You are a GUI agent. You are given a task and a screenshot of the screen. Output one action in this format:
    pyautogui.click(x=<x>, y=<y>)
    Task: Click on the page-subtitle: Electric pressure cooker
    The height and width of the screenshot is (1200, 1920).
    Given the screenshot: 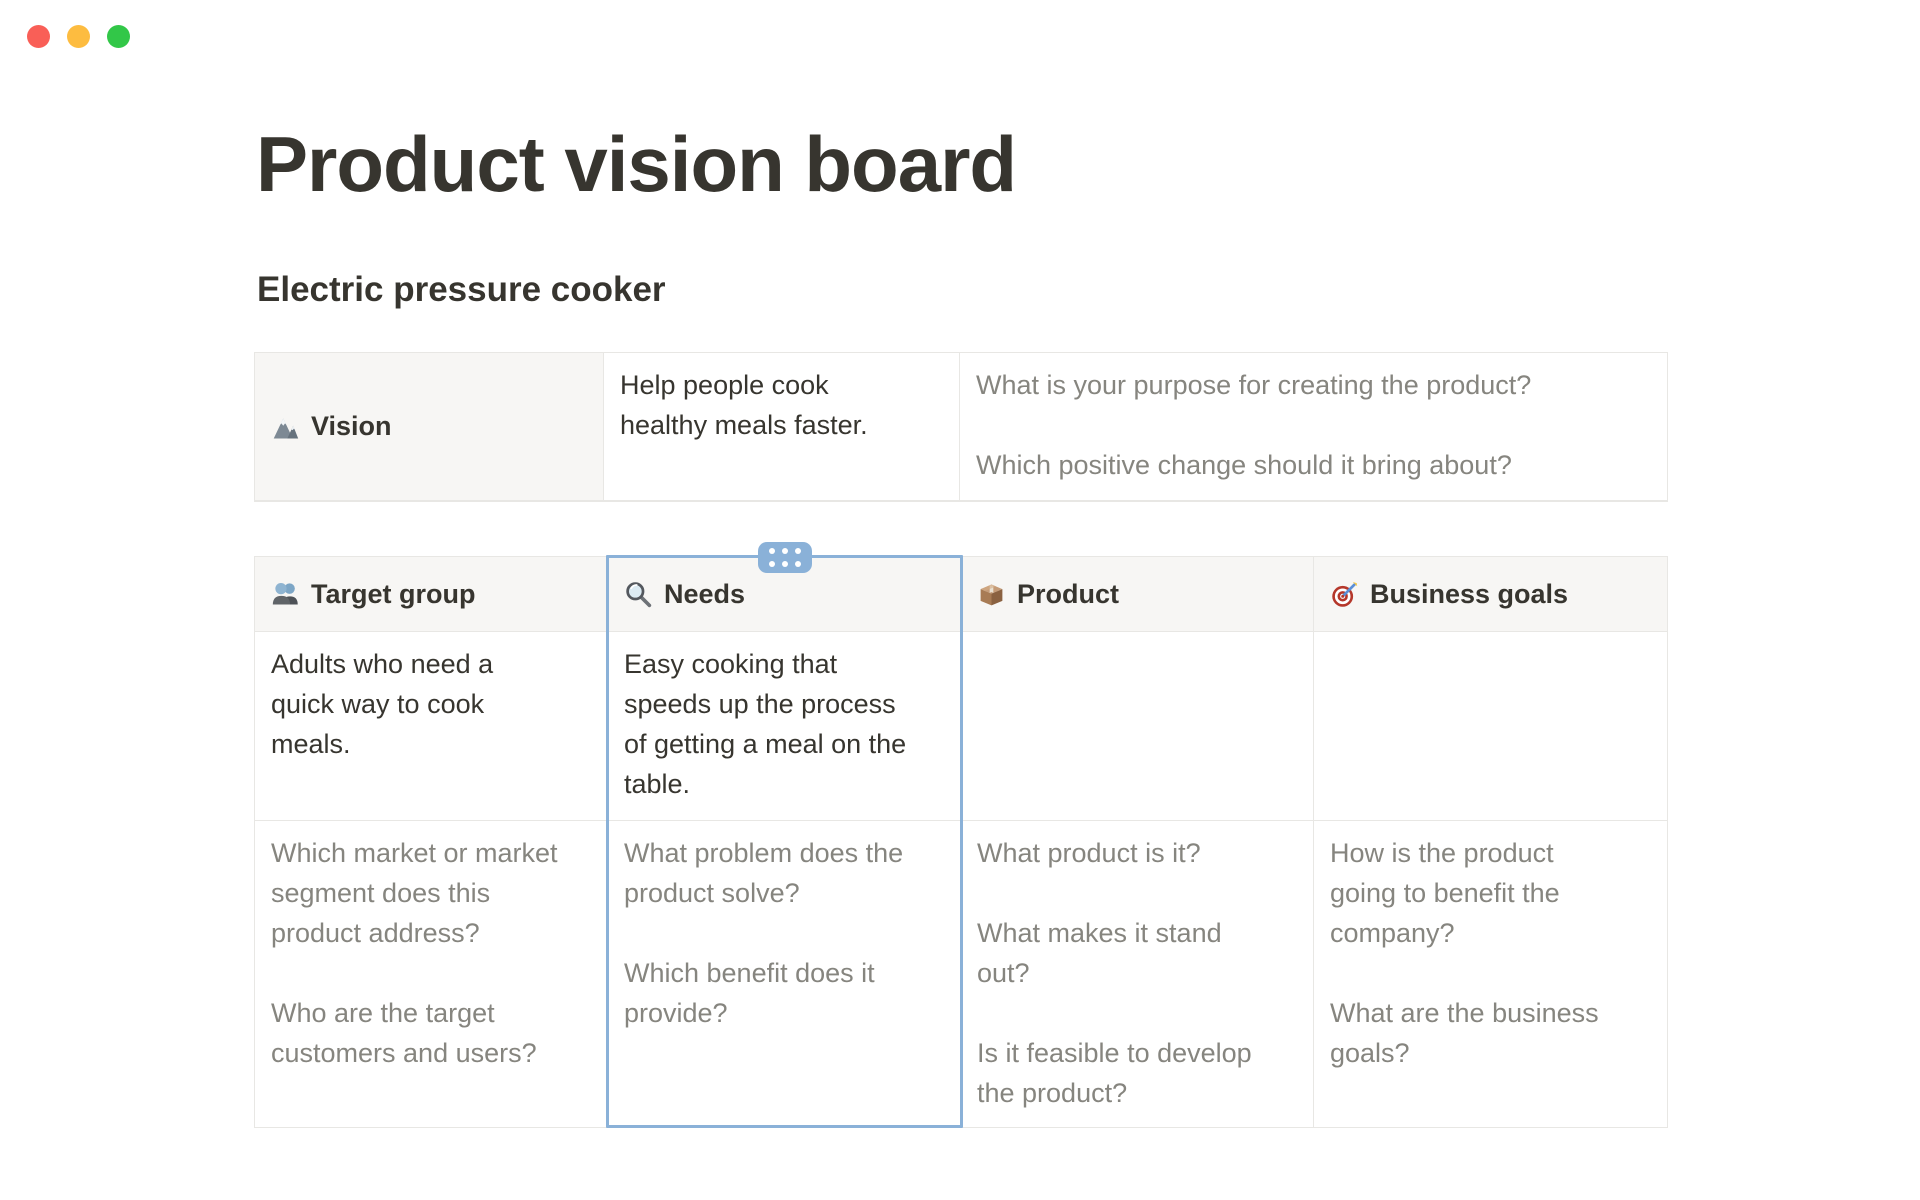 What is the action you would take?
    pyautogui.click(x=461, y=289)
    